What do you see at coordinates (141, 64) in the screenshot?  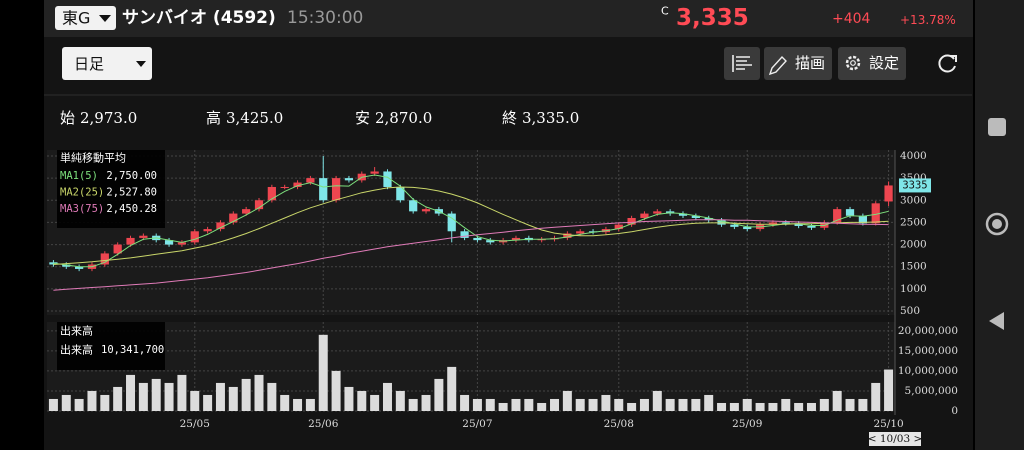 I see `dropdown-arrow` at bounding box center [141, 64].